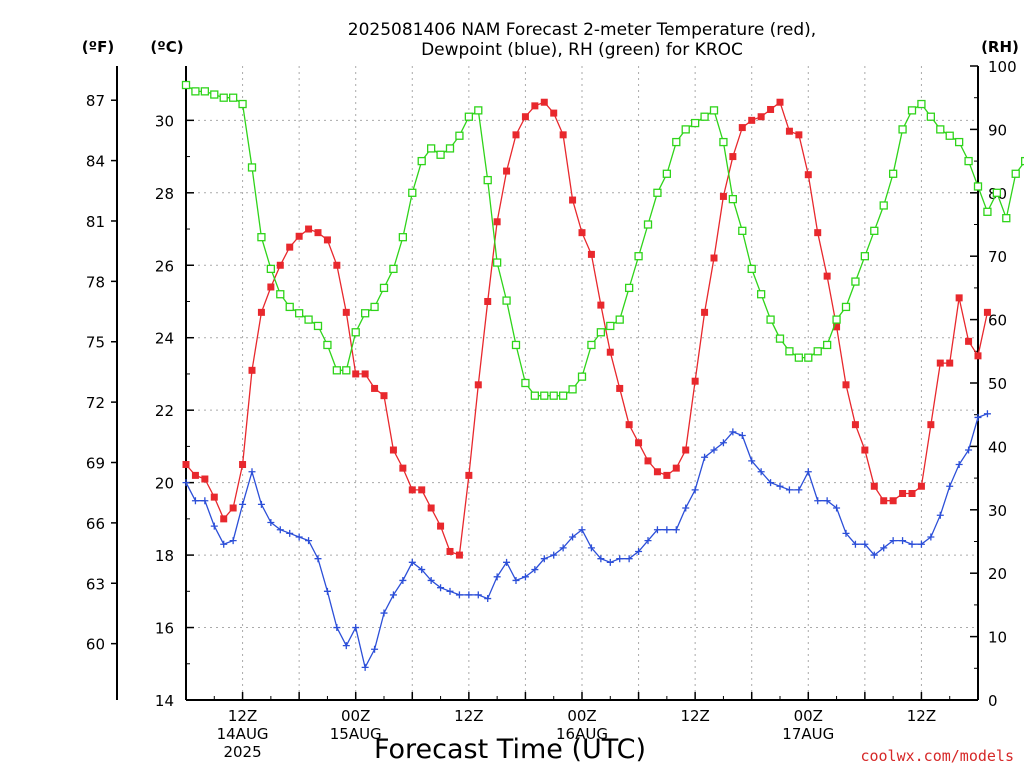  I want to click on rh-tick-label: 0, so click(993, 701).